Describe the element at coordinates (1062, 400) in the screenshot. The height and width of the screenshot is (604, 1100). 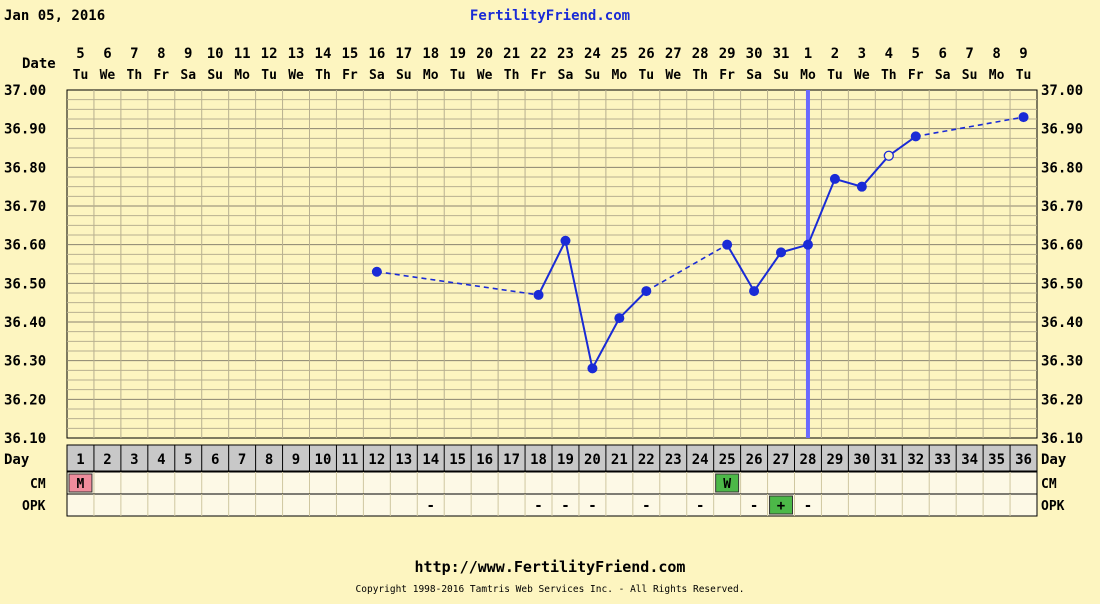
I see `y-tick-label-right: 36.20` at that location.